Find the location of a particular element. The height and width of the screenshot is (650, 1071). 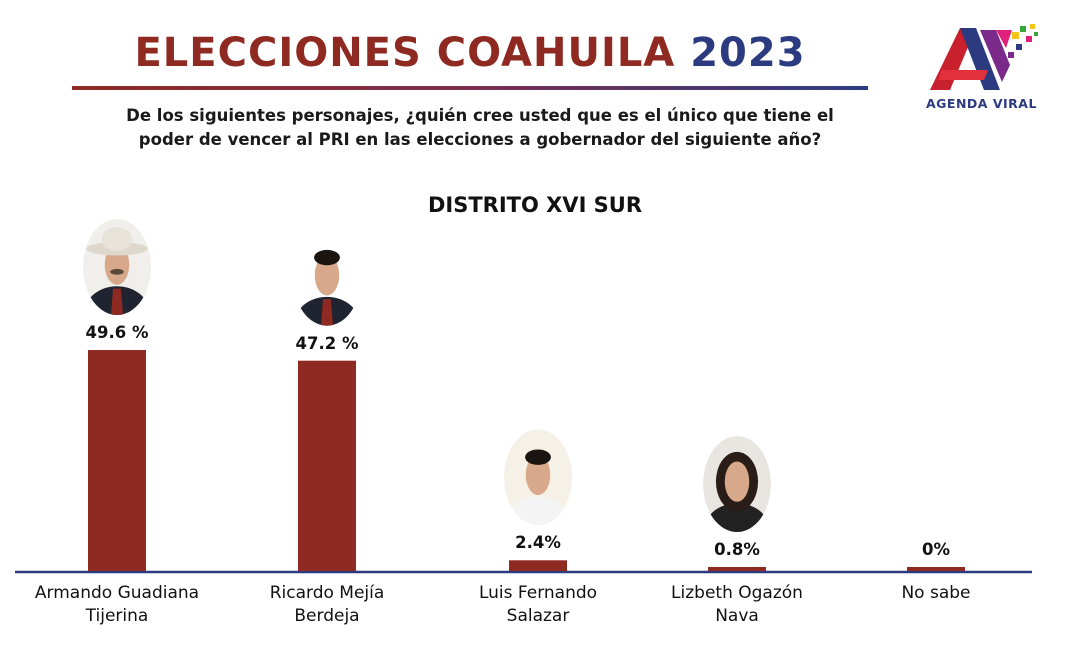

value-label-1: 49.6 % is located at coordinates (117, 332).